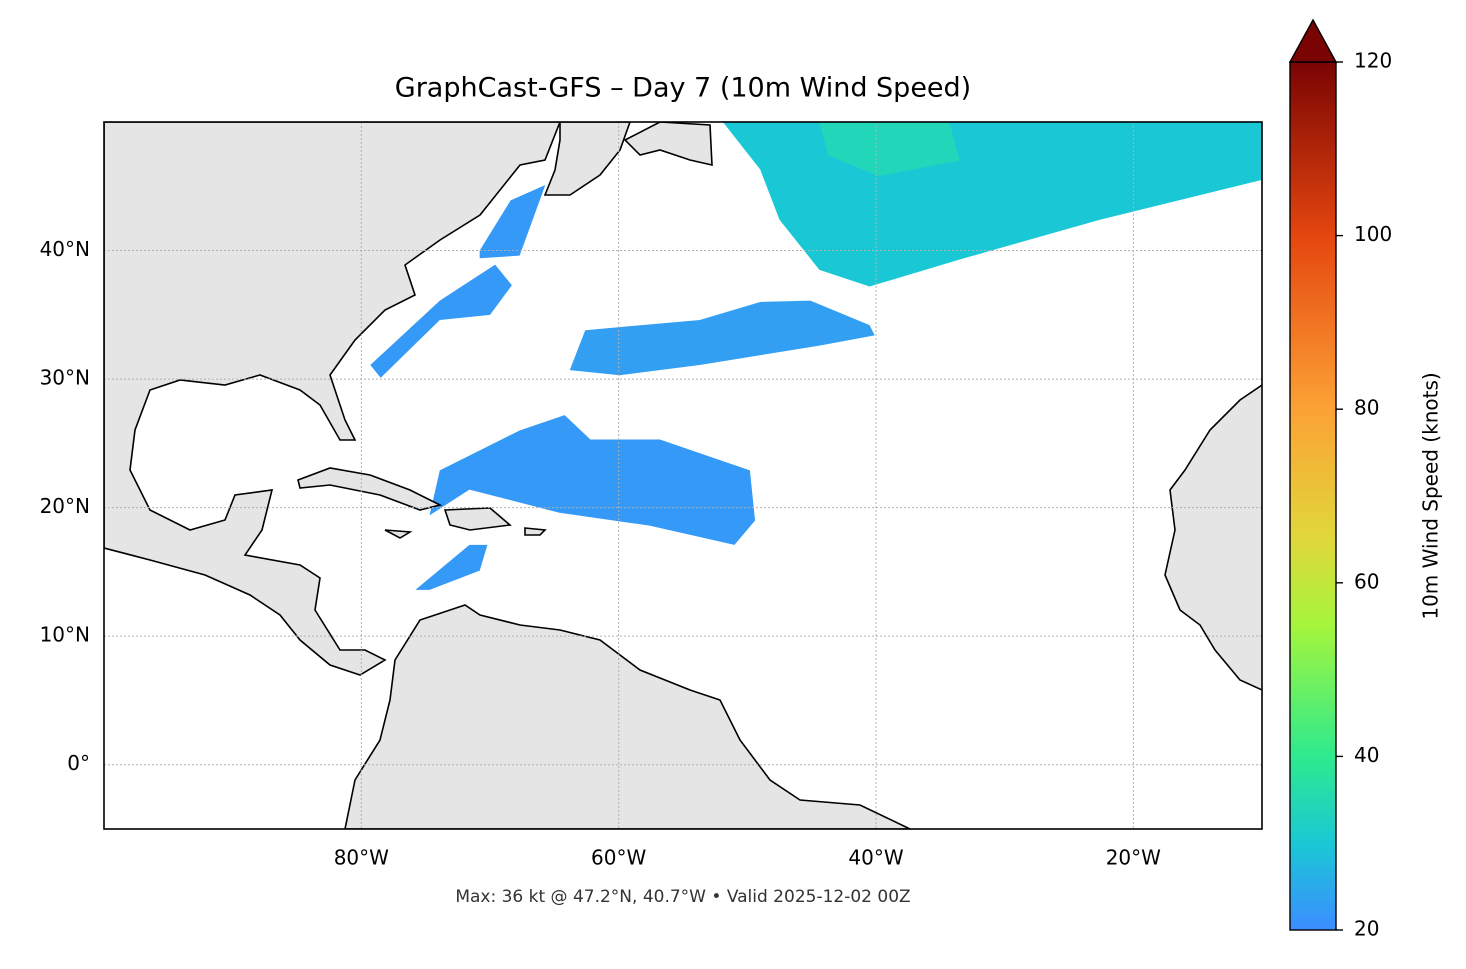 The width and height of the screenshot is (1466, 969). I want to click on colorbar, so click(1313, 496).